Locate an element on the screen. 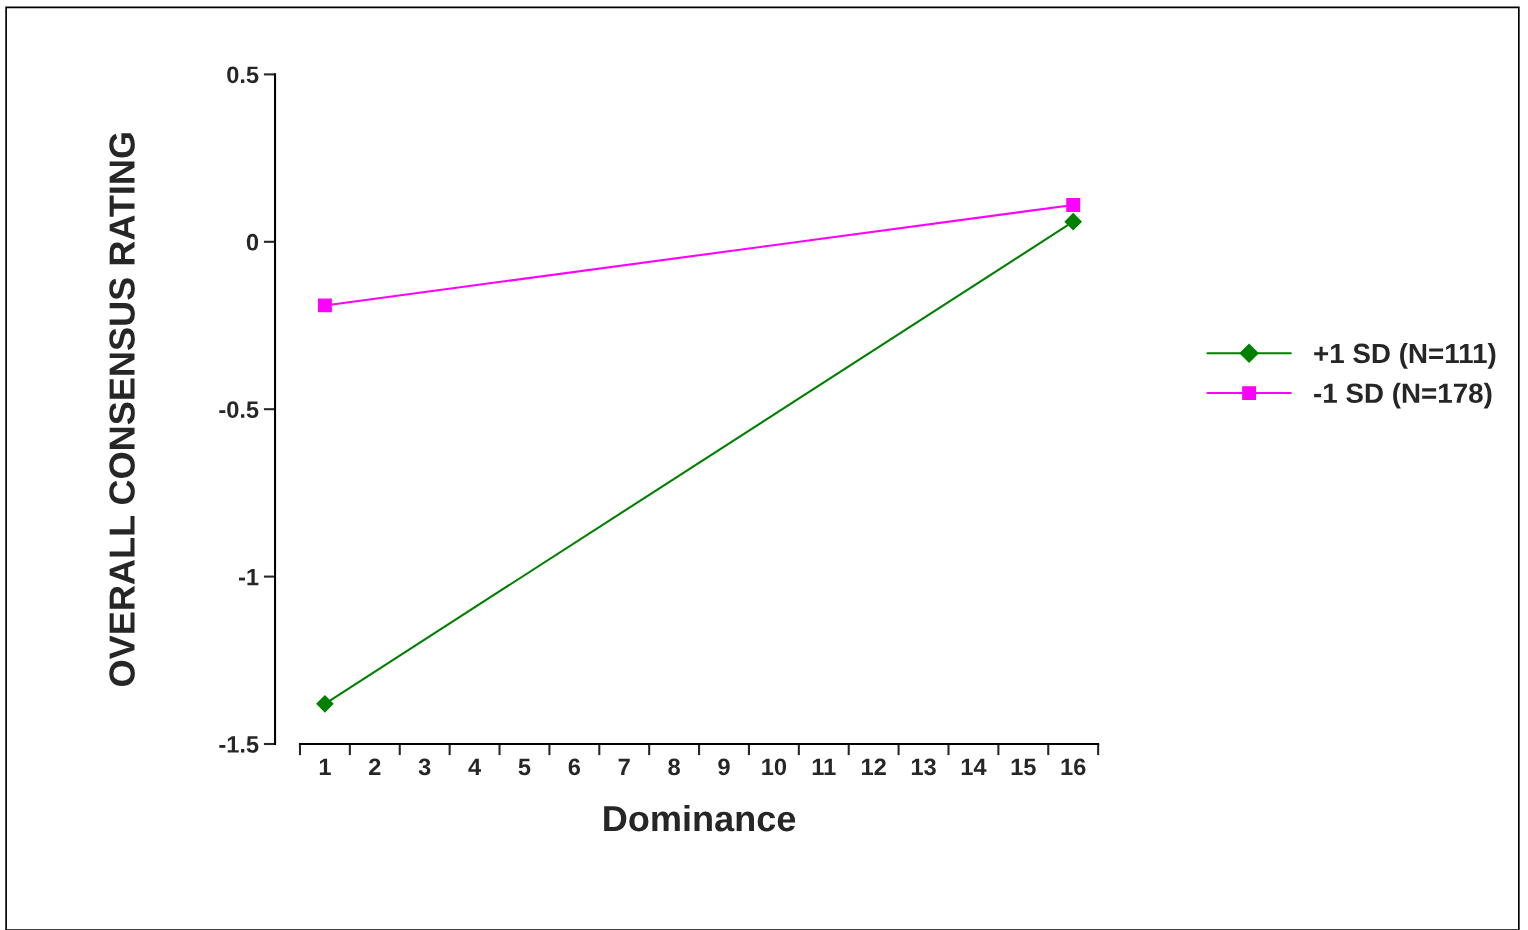  y-axis-title: OVERALL CONSENSUS RATING is located at coordinates (122, 409).